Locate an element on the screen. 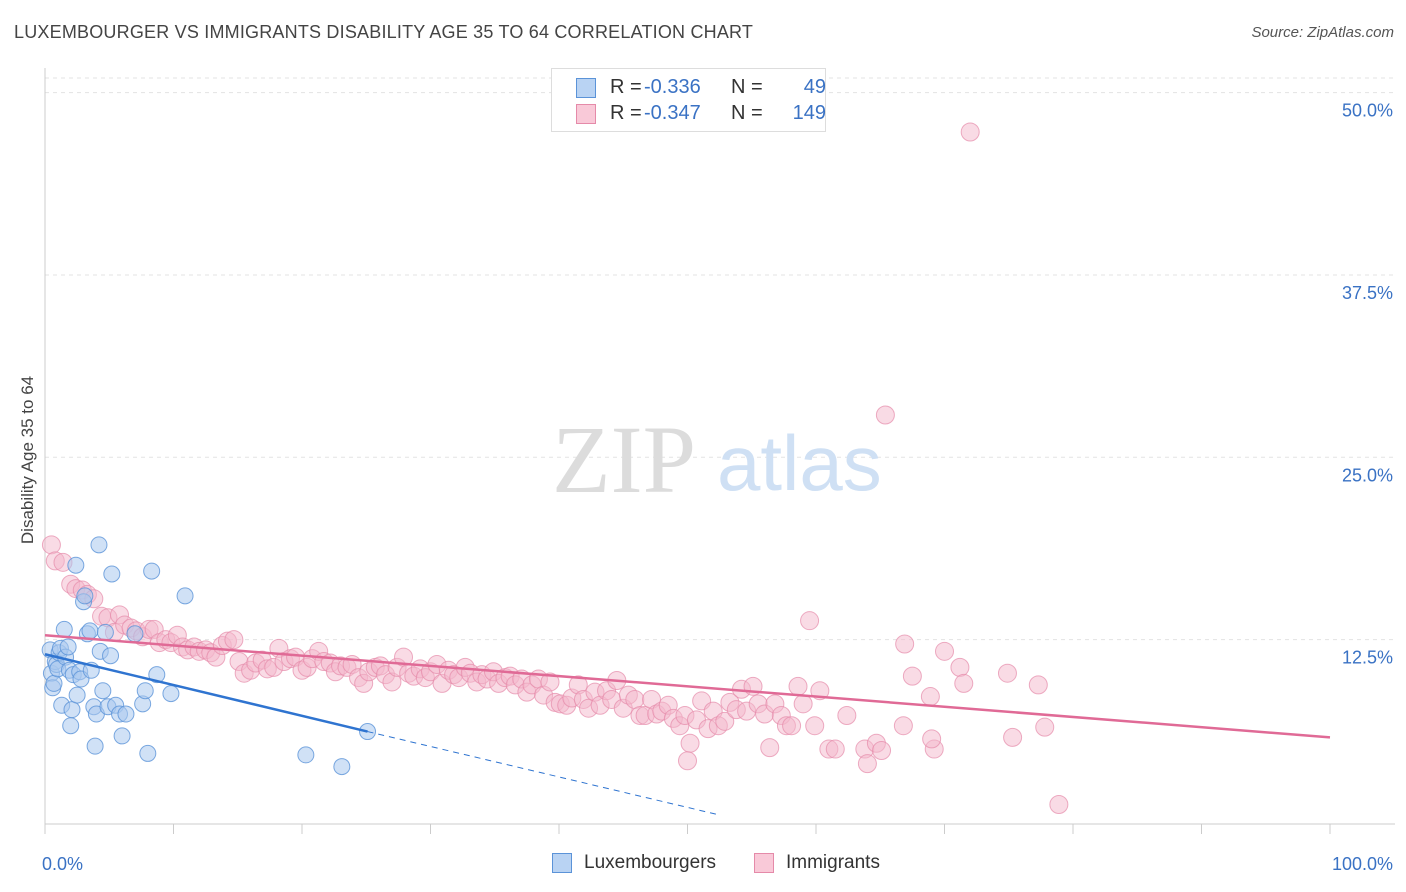 Image resolution: width=1406 pixels, height=892 pixels. luxembourgers-trend-line is located at coordinates (206, 693).